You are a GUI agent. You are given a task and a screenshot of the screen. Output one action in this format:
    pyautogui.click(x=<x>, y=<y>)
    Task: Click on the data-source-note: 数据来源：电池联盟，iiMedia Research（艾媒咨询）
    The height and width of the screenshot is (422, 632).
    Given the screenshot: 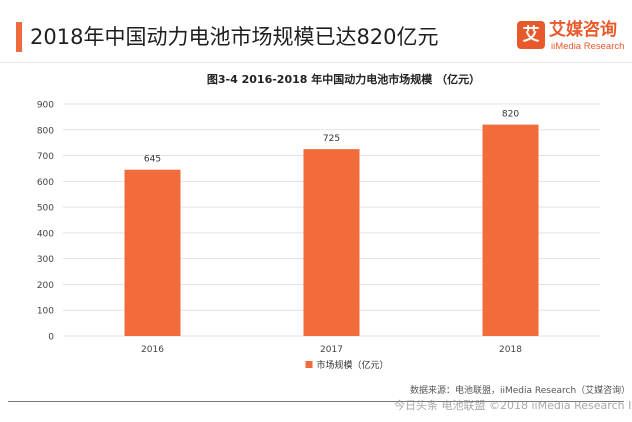 What is the action you would take?
    pyautogui.click(x=520, y=391)
    